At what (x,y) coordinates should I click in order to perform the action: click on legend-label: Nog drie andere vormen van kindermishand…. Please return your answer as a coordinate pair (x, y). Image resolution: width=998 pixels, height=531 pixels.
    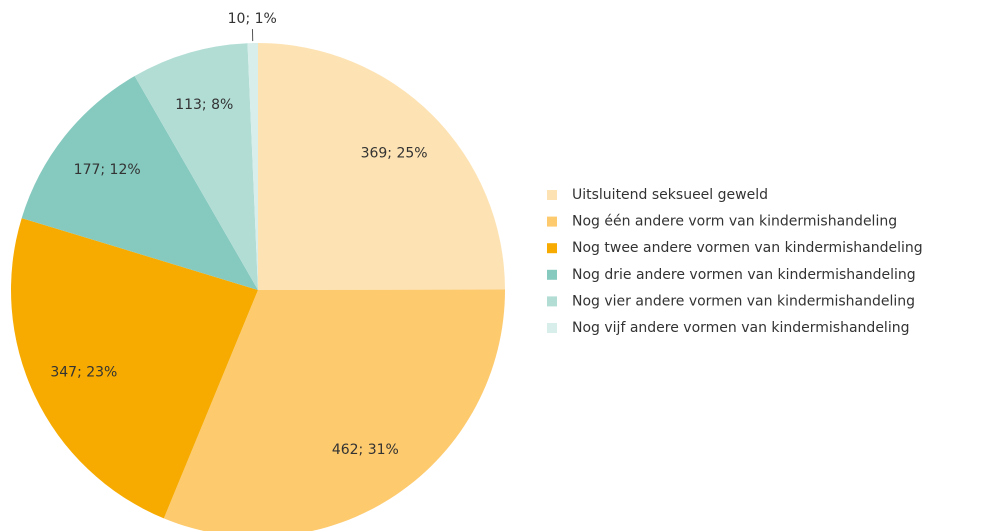
    Looking at the image, I should click on (744, 275).